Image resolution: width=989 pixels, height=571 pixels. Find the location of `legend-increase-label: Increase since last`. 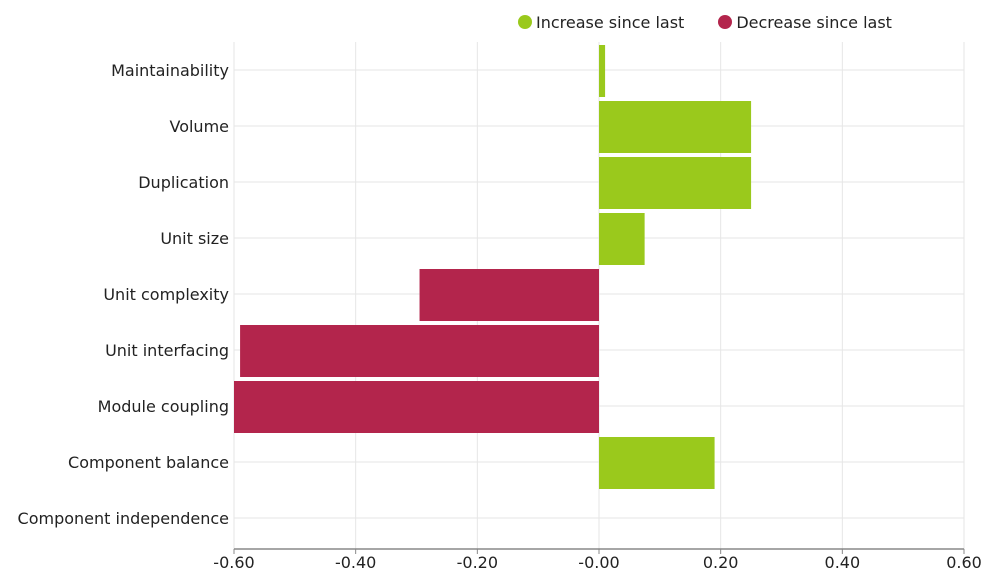

legend-increase-label: Increase since last is located at coordinates (610, 22).